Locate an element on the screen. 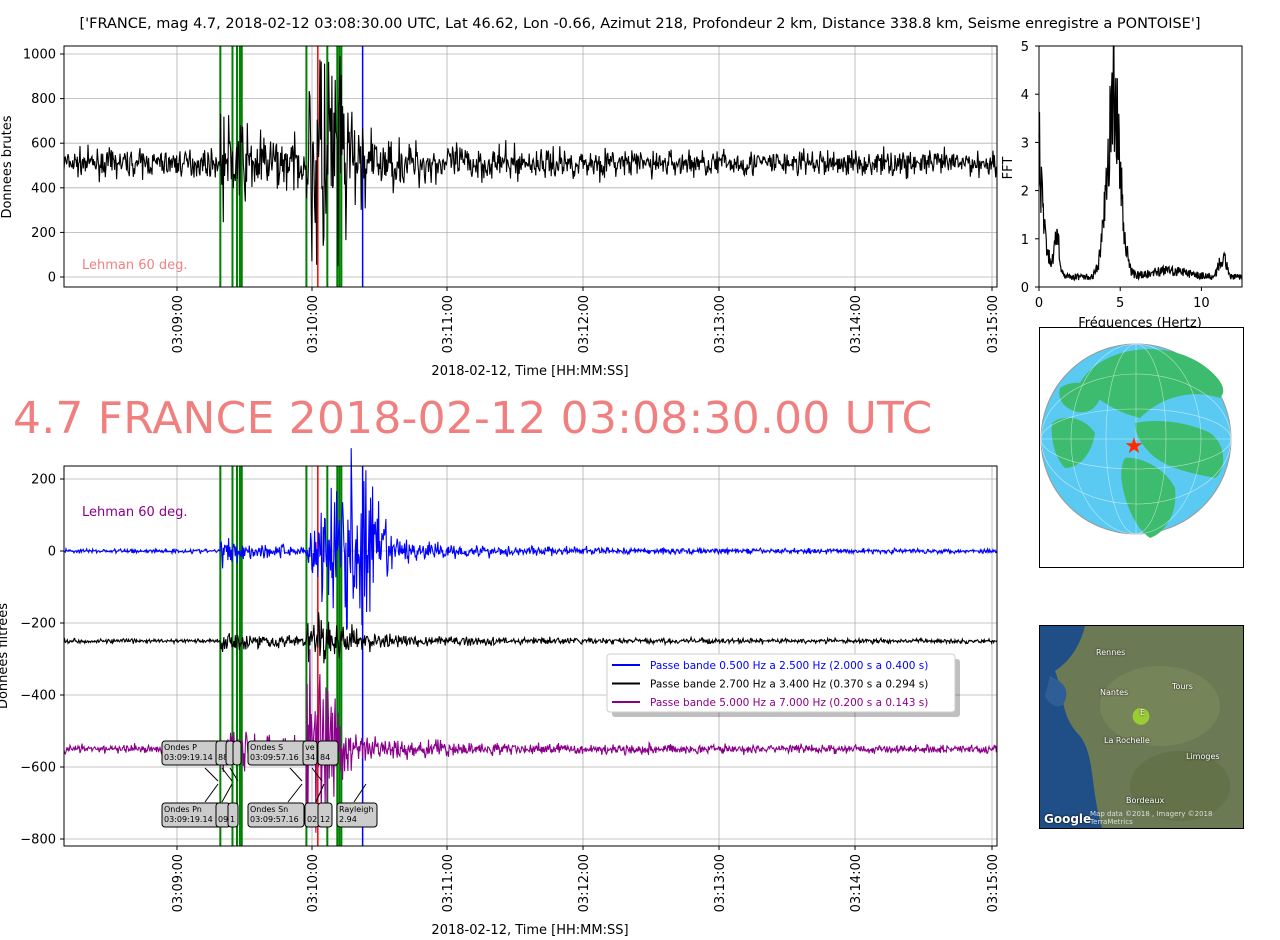 This screenshot has height=940, width=1280. globe-graticule is located at coordinates (1136, 439).